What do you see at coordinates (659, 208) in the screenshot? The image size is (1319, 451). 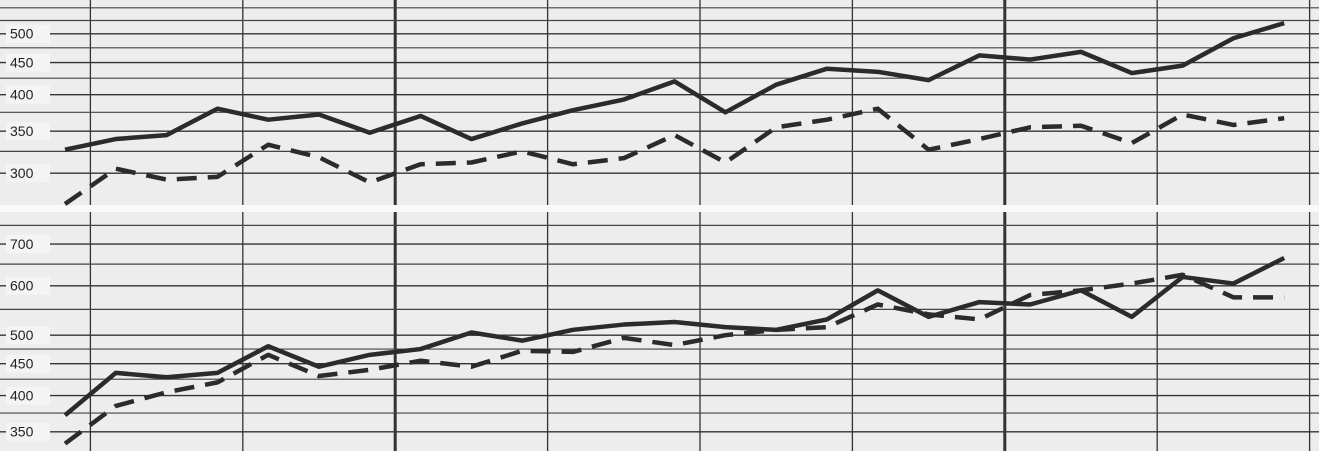 I see `panel-separator` at bounding box center [659, 208].